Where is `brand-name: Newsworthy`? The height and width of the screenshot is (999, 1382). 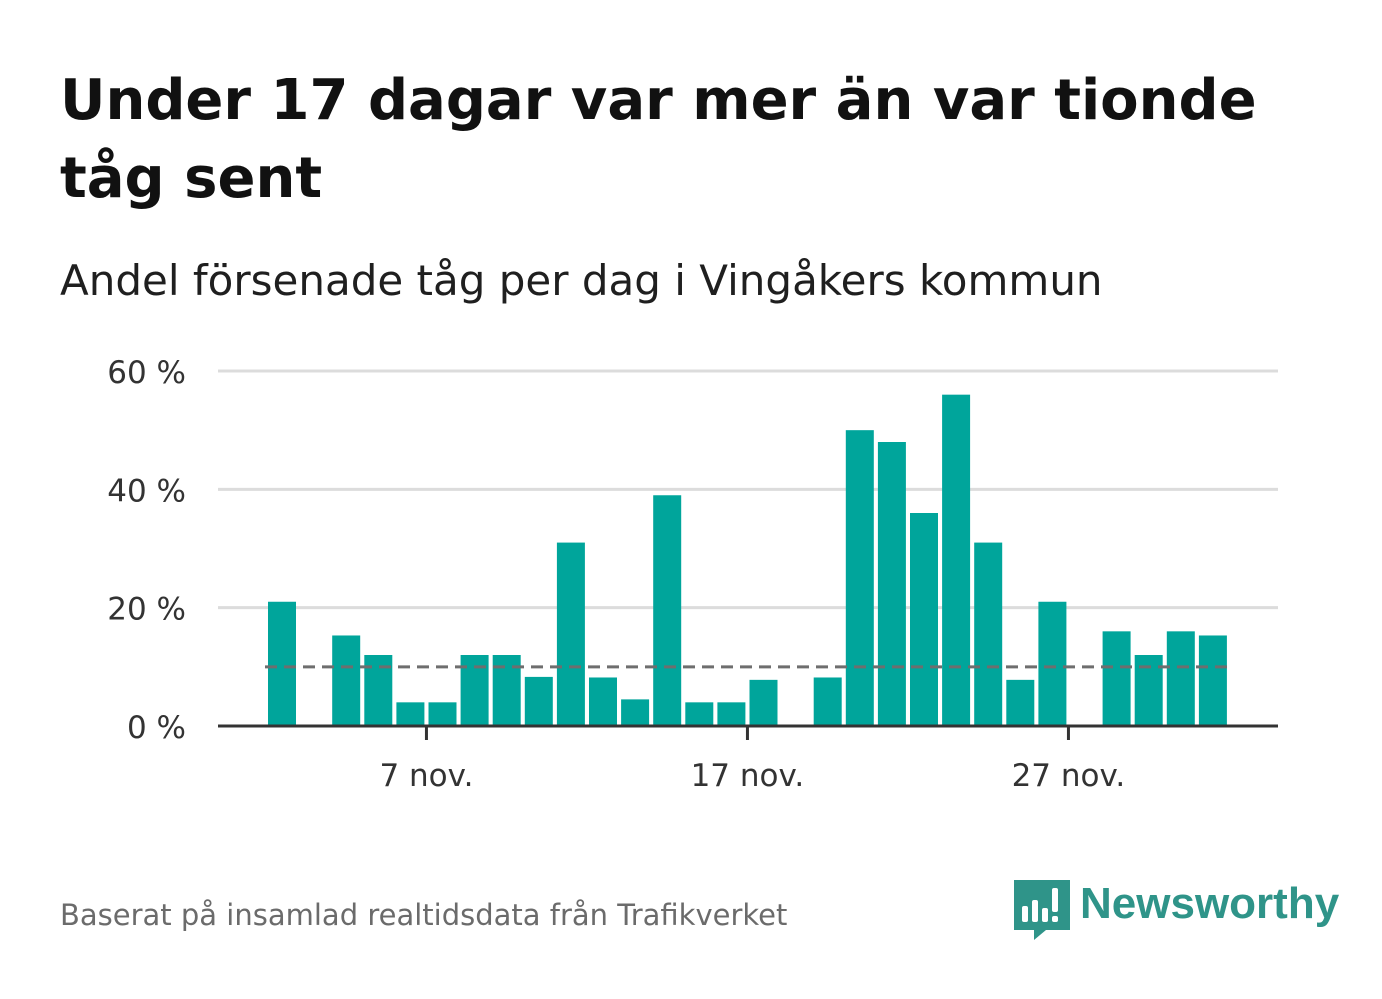
brand-name: Newsworthy is located at coordinates (1210, 903).